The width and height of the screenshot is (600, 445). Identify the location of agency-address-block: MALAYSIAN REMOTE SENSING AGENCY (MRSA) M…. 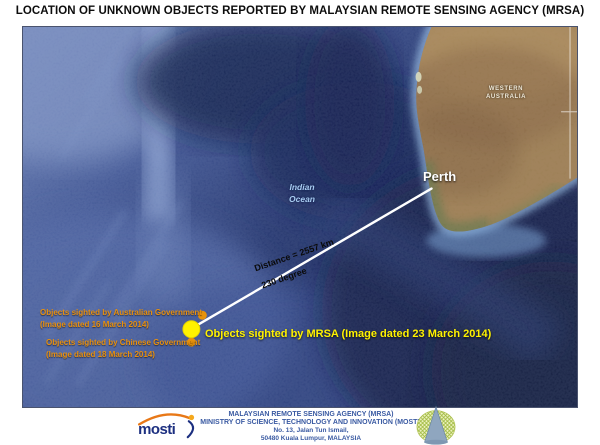
(311, 426).